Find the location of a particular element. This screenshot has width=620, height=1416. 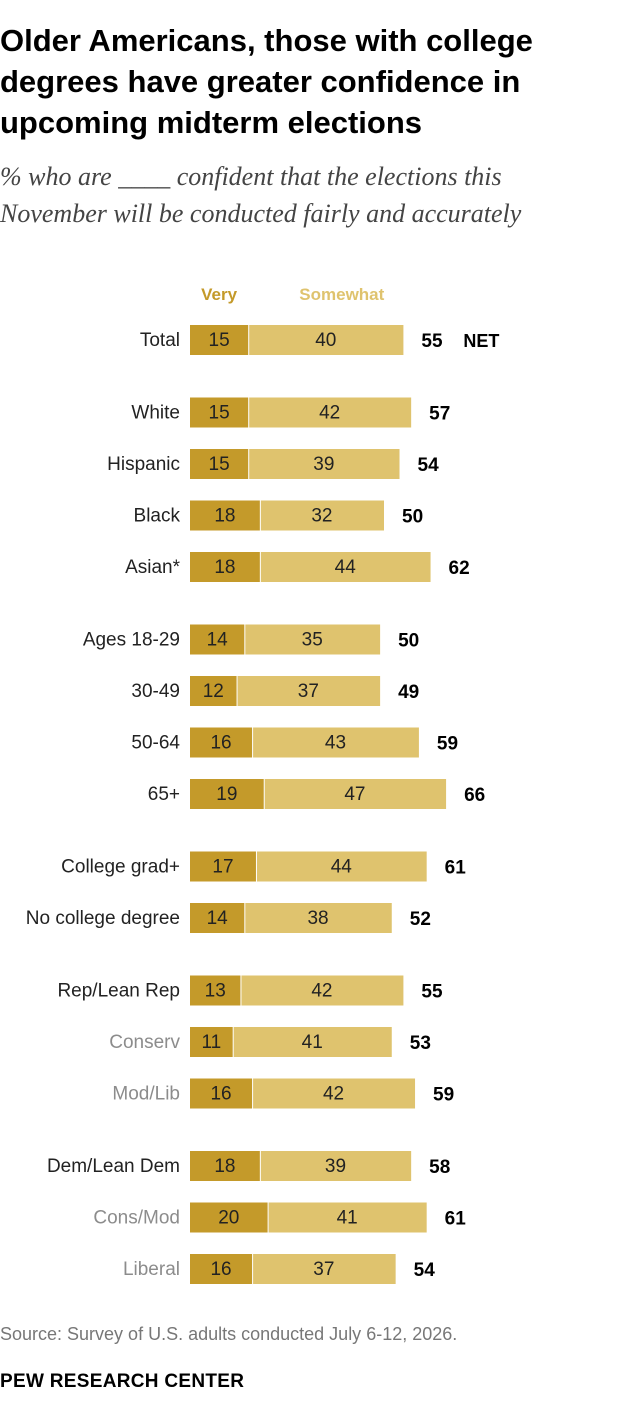

category-label: Hispanic is located at coordinates (143, 464).